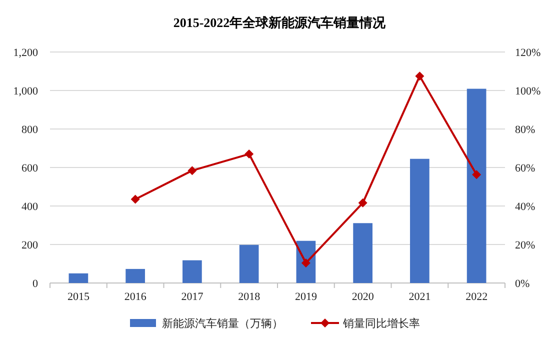 This screenshot has height=344, width=559. What do you see at coordinates (249, 297) in the screenshot?
I see `x-tick-label: 2018` at bounding box center [249, 297].